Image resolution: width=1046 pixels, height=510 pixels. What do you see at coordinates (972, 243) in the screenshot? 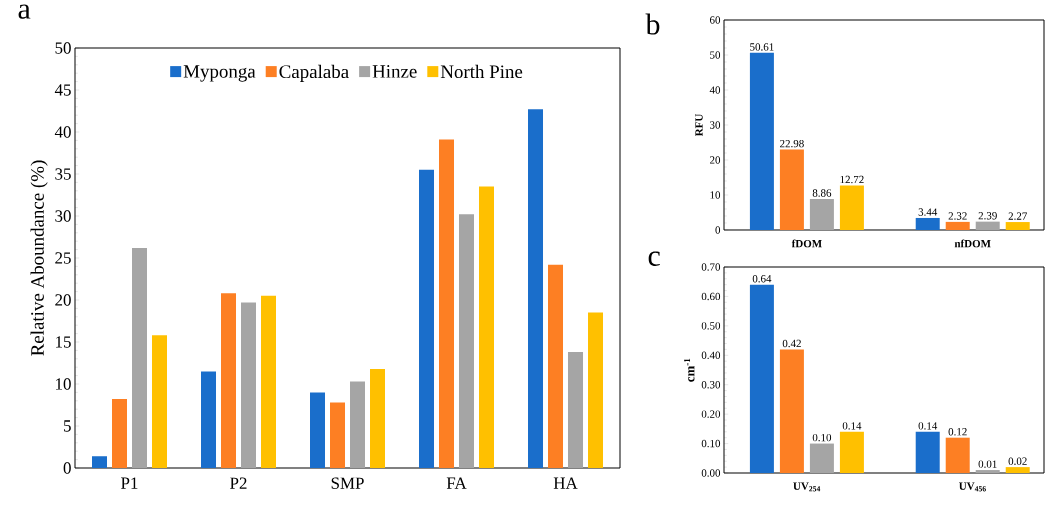
I see `x-tick-label: nfDOM` at bounding box center [972, 243].